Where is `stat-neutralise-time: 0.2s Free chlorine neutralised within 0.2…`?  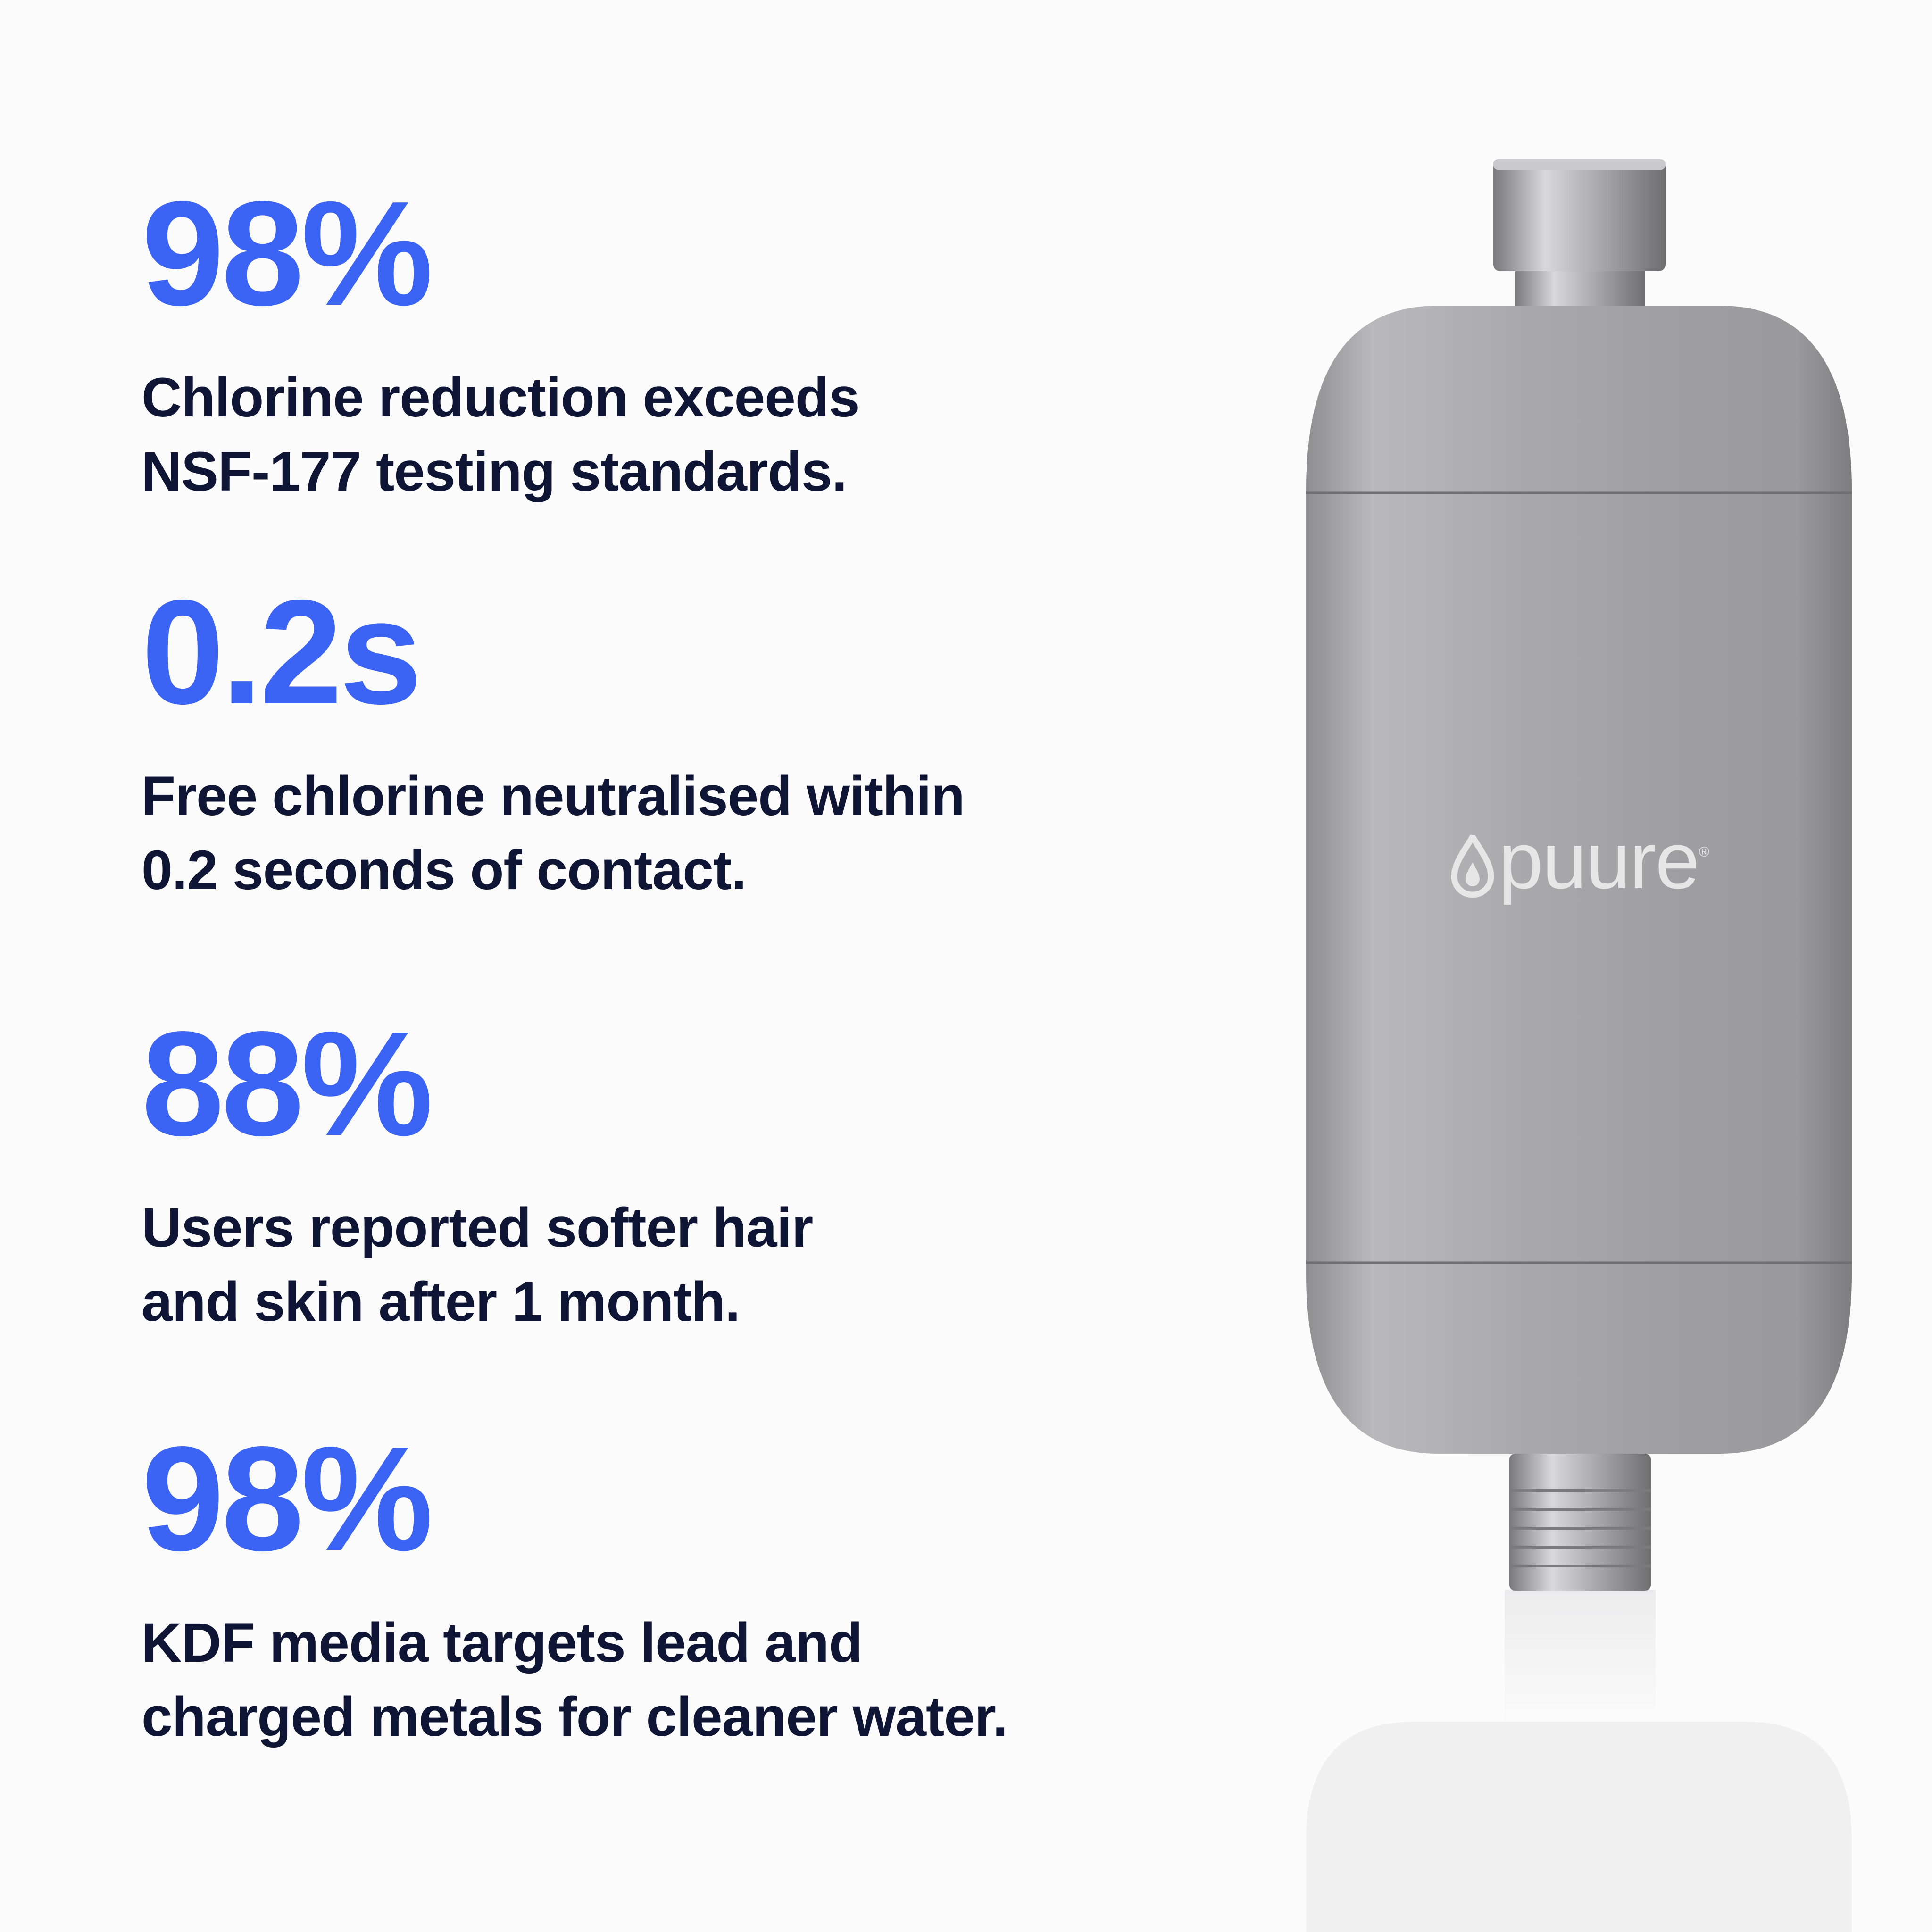
stat-neutralise-time: 0.2s Free chlorine neutralised within 0.2… is located at coordinates (553, 743).